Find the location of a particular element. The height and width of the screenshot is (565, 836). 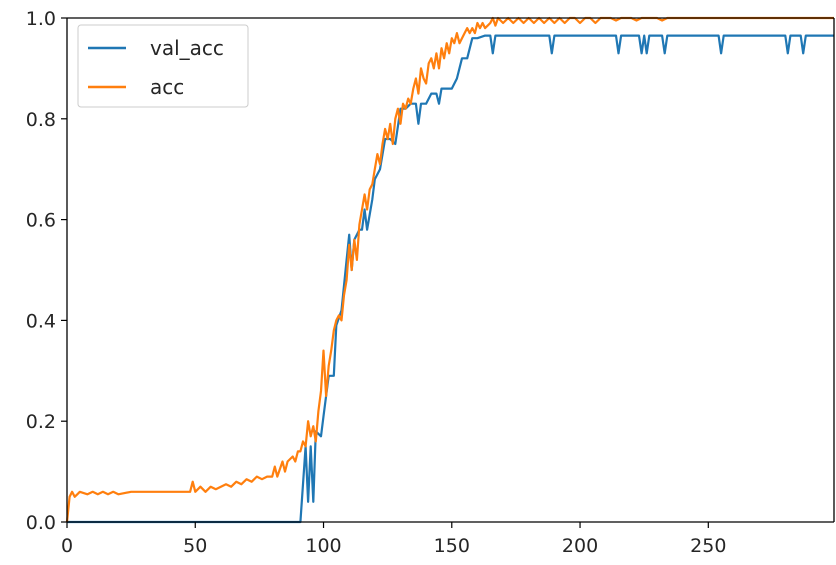

y-tick-label: 0.4 is located at coordinates (41, 321).